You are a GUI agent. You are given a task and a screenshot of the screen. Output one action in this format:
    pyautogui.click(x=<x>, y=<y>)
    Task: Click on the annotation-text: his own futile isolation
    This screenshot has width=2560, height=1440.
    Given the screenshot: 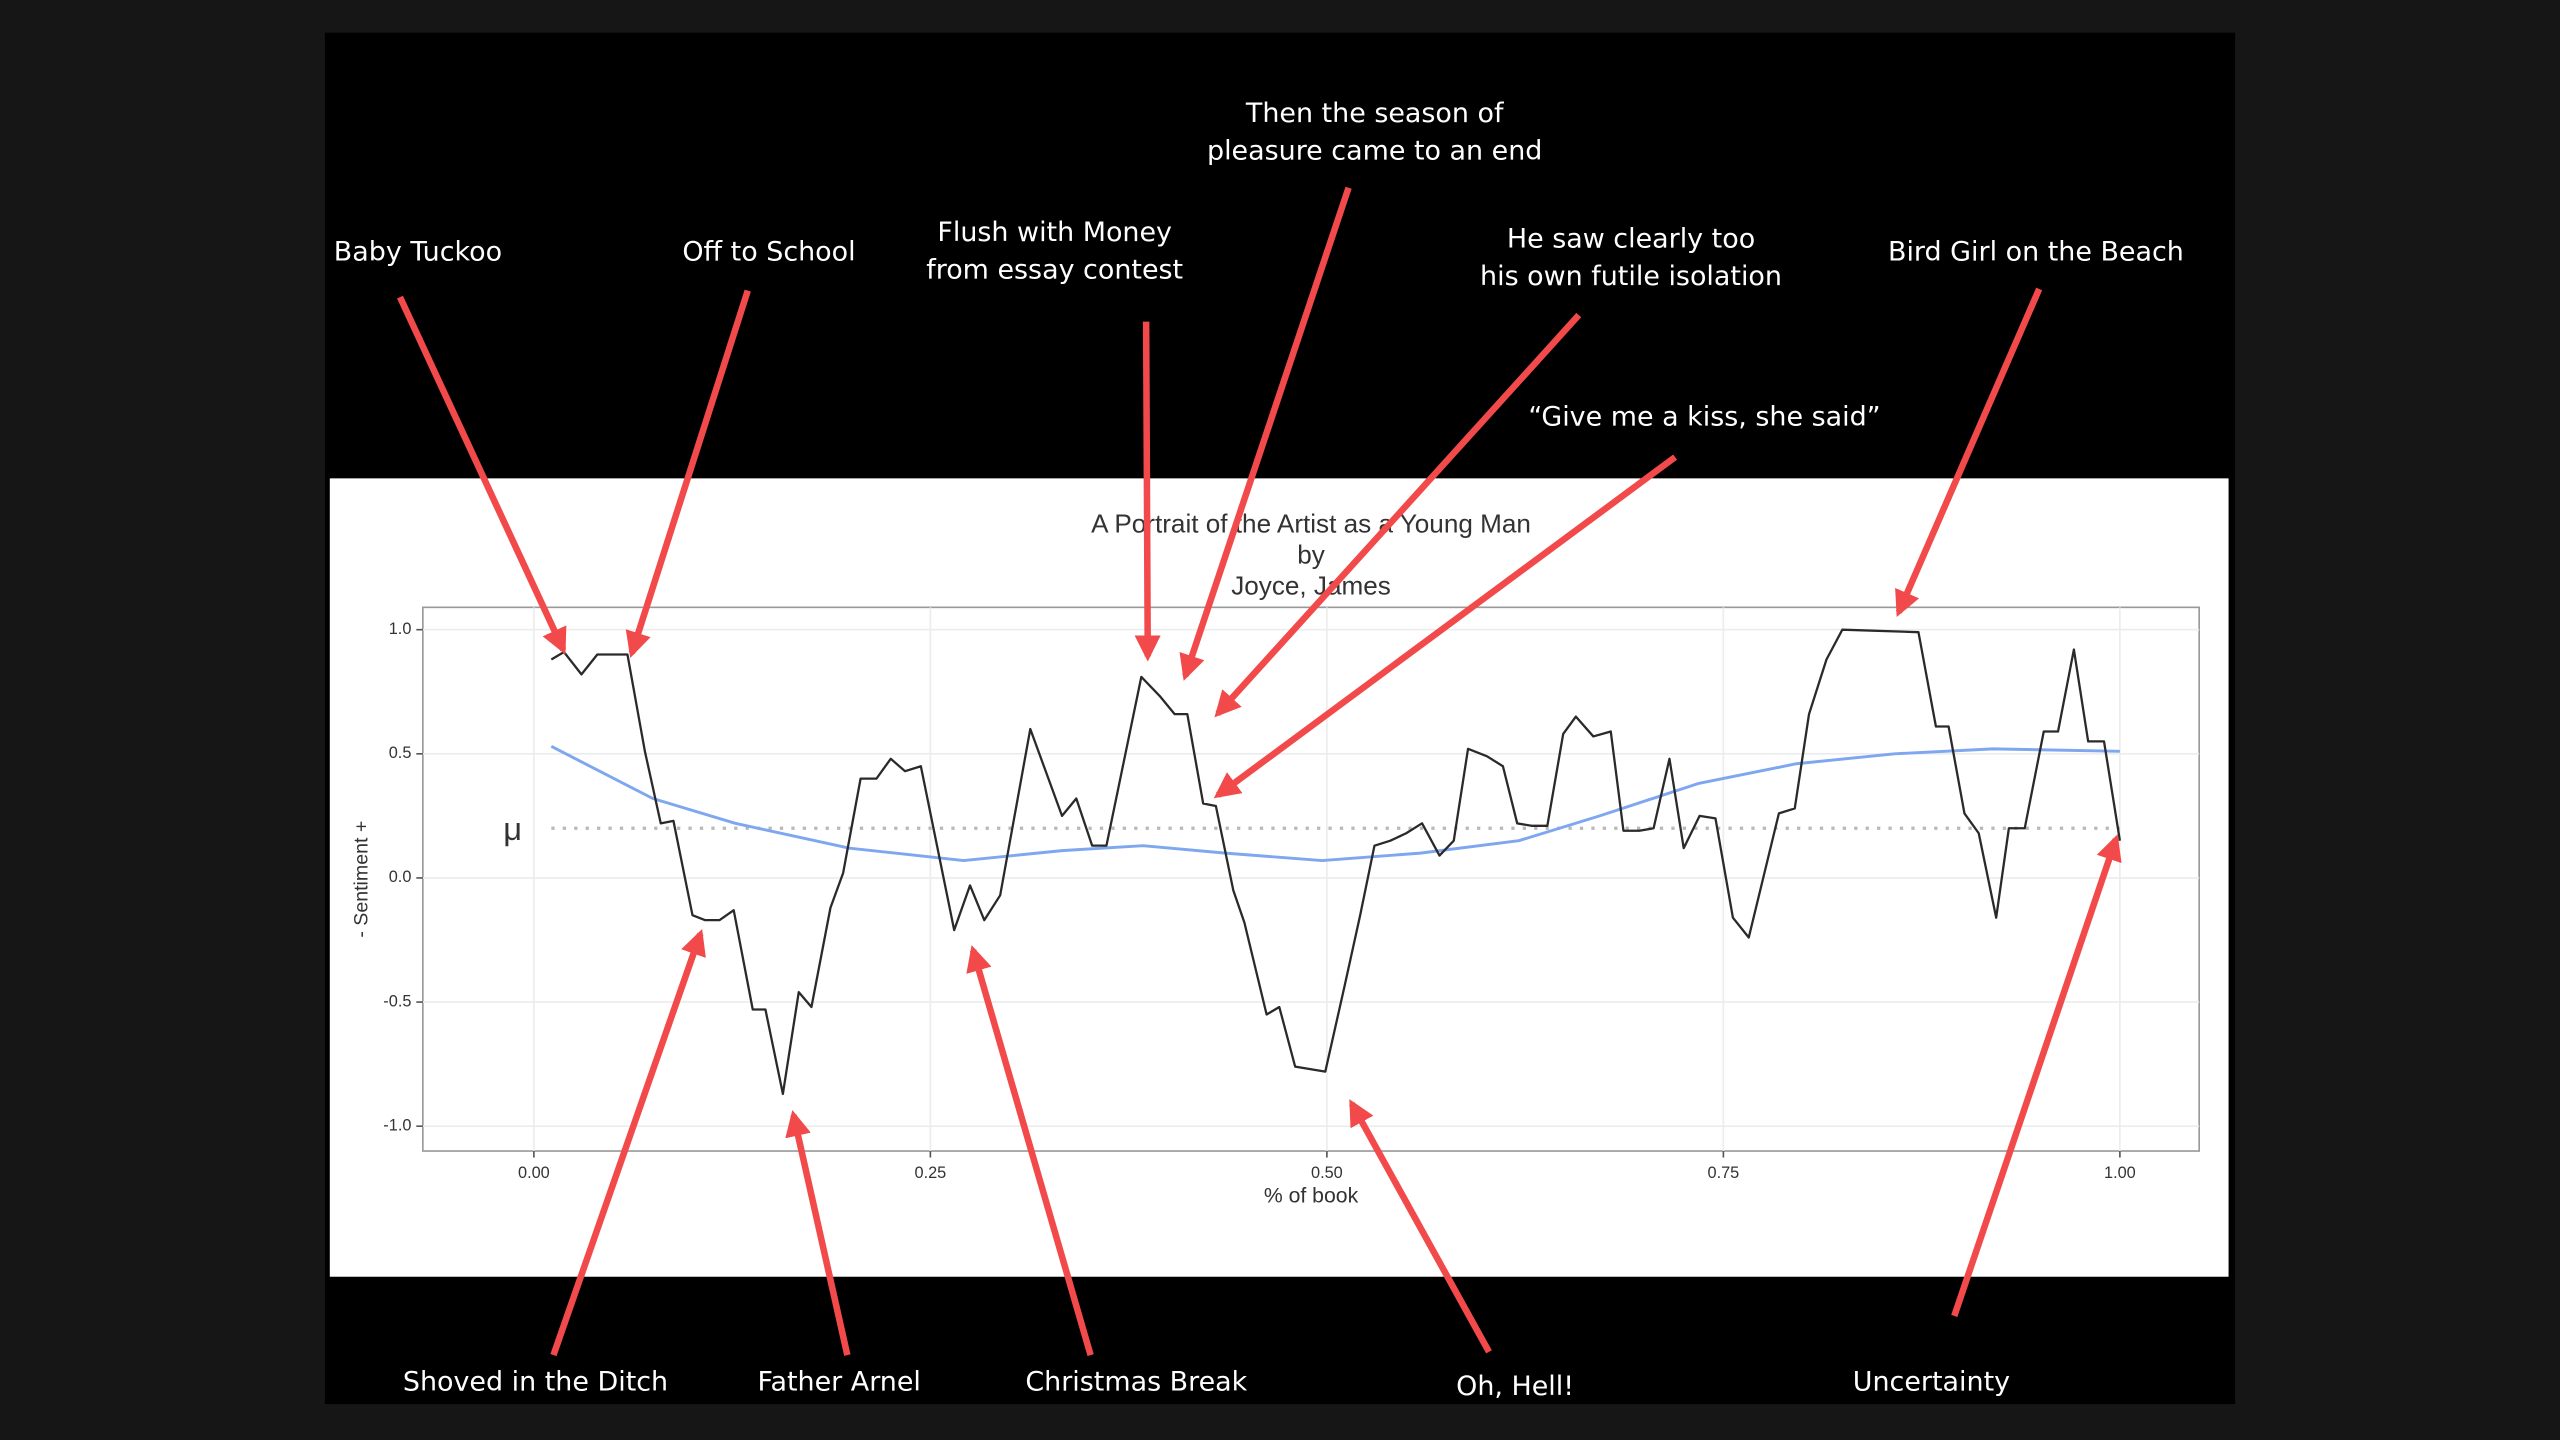 What is the action you would take?
    pyautogui.click(x=1631, y=276)
    